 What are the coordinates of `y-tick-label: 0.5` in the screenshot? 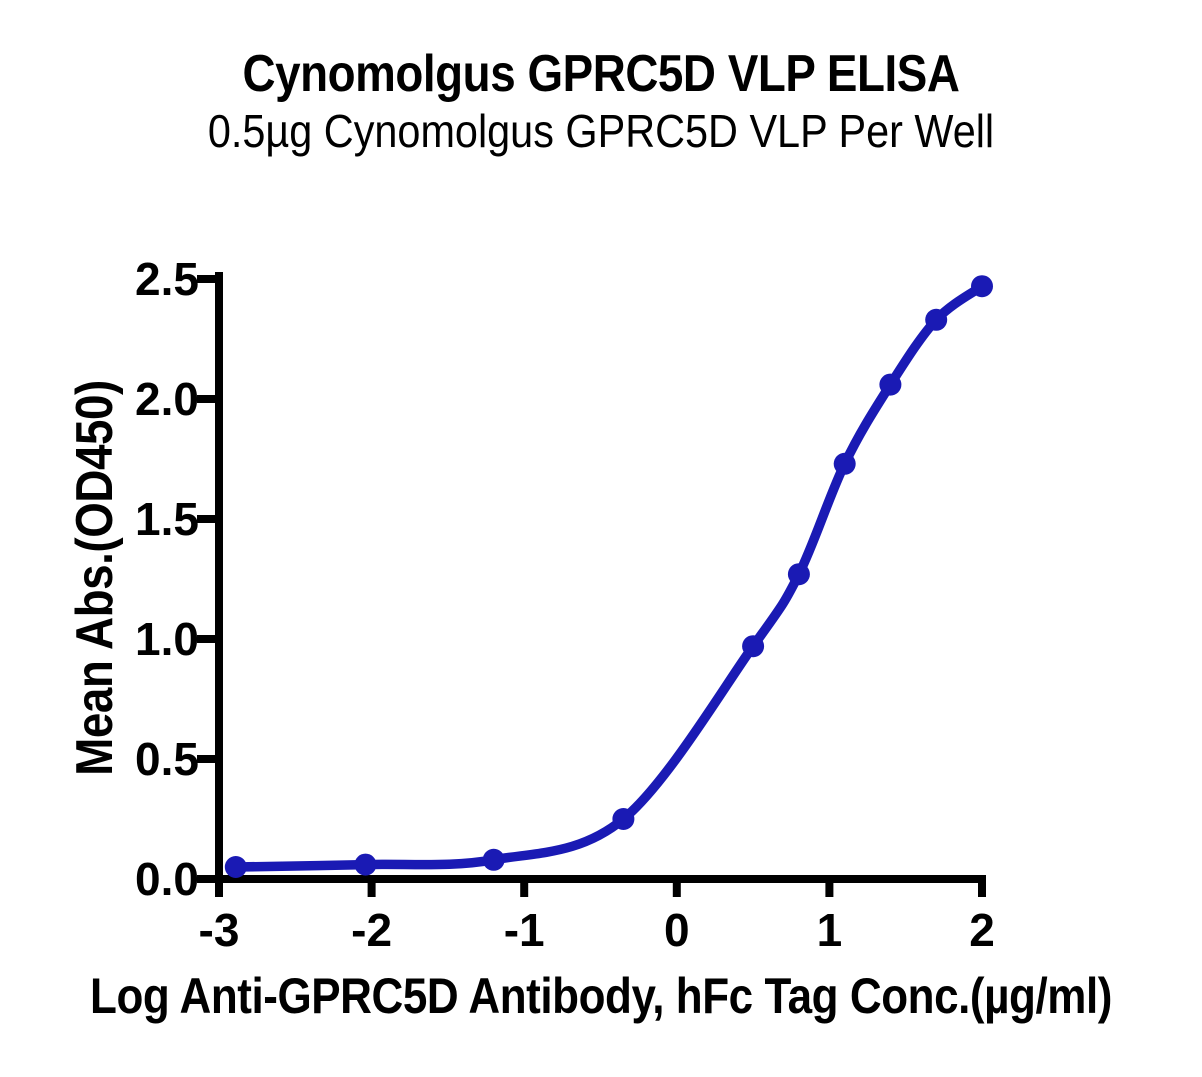 It's located at (167, 759).